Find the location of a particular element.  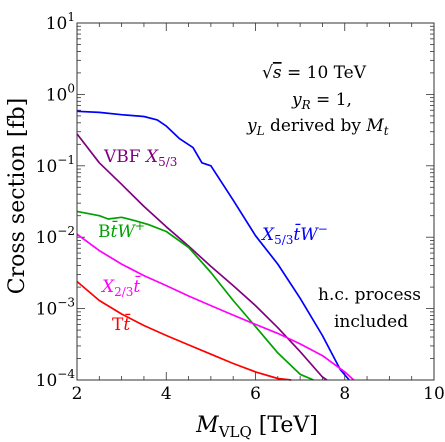

hc-line2: included is located at coordinates (371, 322).